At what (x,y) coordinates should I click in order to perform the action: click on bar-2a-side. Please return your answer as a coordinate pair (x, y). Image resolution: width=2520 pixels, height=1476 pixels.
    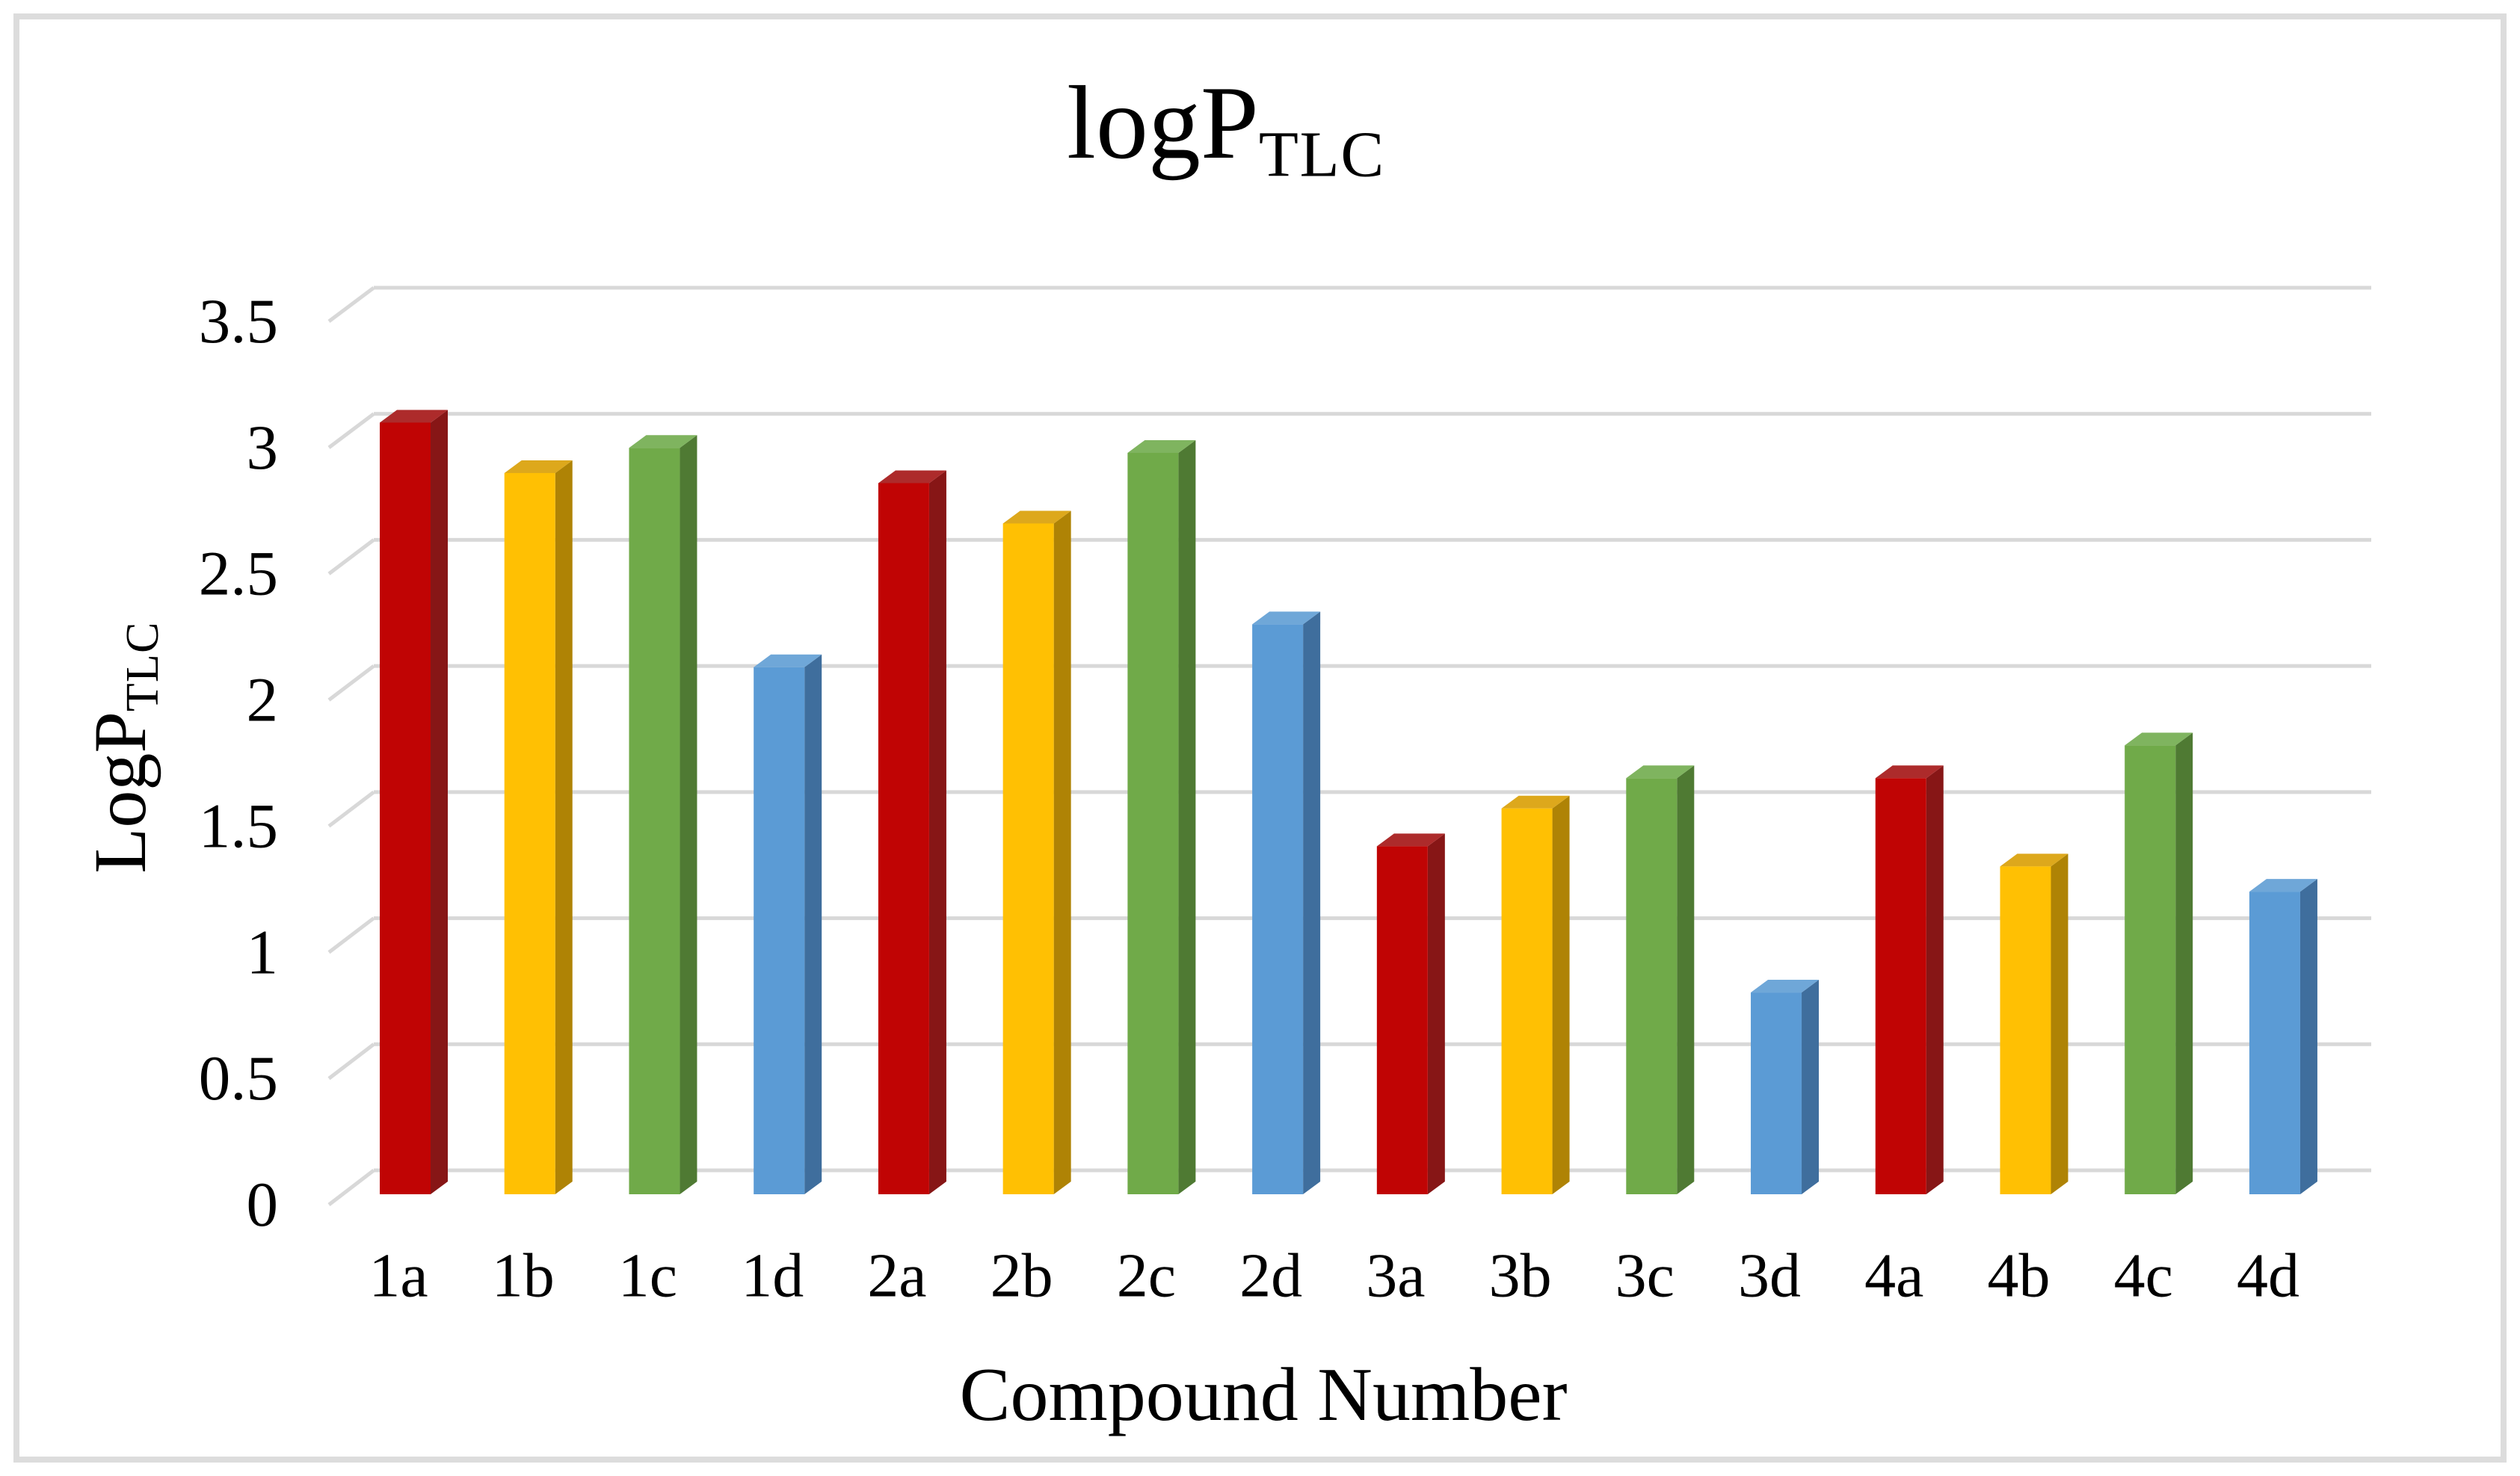
    Looking at the image, I should click on (937, 832).